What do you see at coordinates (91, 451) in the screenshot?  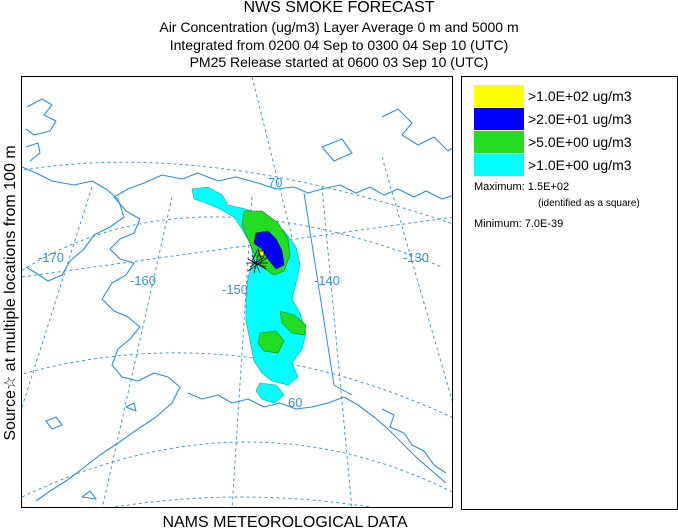 I see `coast-islands` at bounding box center [91, 451].